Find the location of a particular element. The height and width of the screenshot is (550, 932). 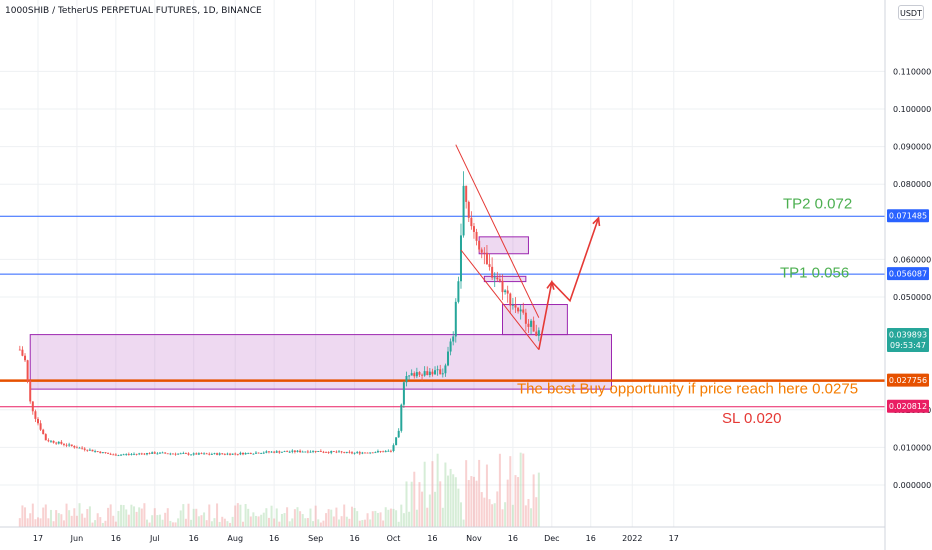

y-tick-label: 0.090000 is located at coordinates (912, 147).